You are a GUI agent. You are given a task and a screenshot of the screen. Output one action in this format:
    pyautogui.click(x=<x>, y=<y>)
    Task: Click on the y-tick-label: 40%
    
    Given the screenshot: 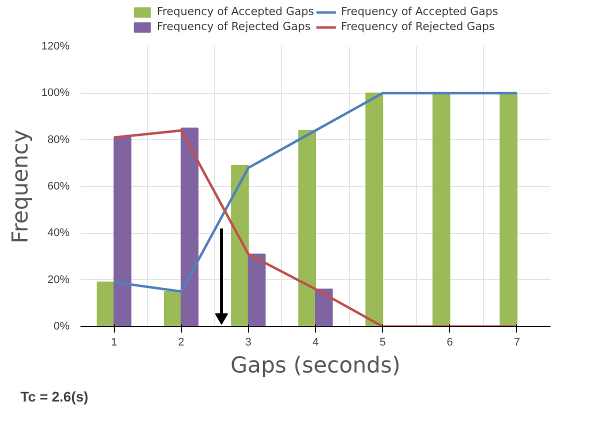 What is the action you would take?
    pyautogui.click(x=58, y=233)
    